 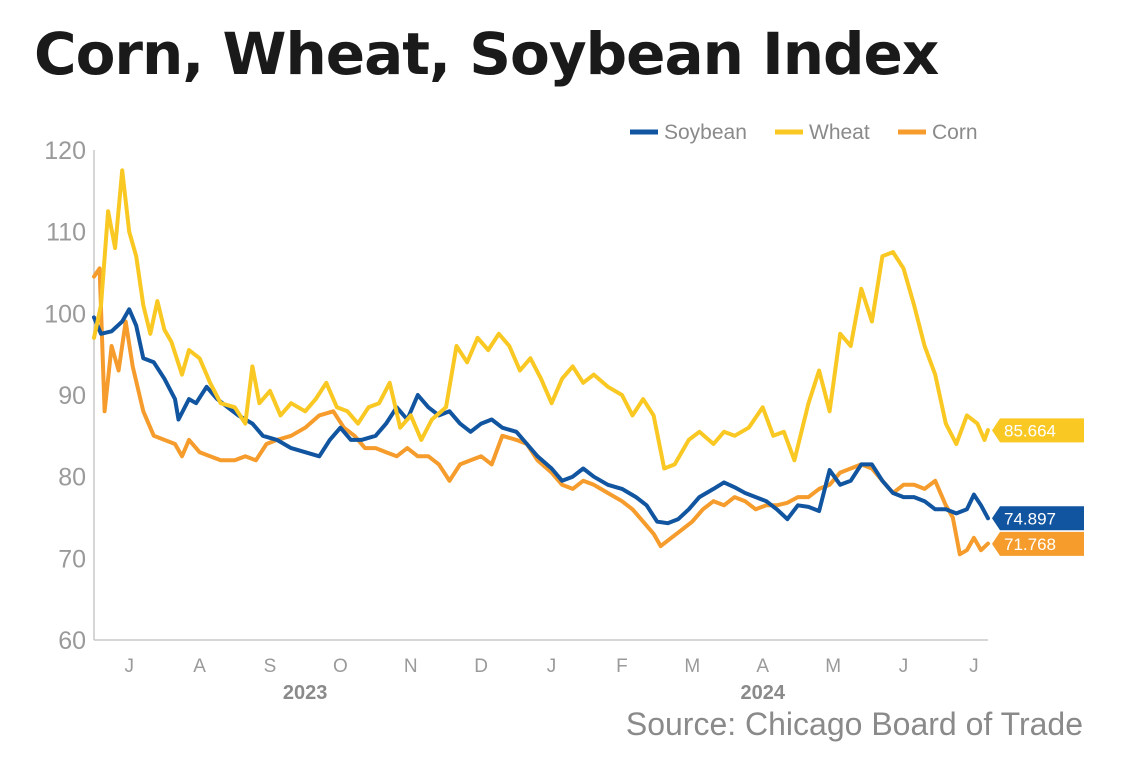 I want to click on y-tick-label: 80, so click(x=72, y=478).